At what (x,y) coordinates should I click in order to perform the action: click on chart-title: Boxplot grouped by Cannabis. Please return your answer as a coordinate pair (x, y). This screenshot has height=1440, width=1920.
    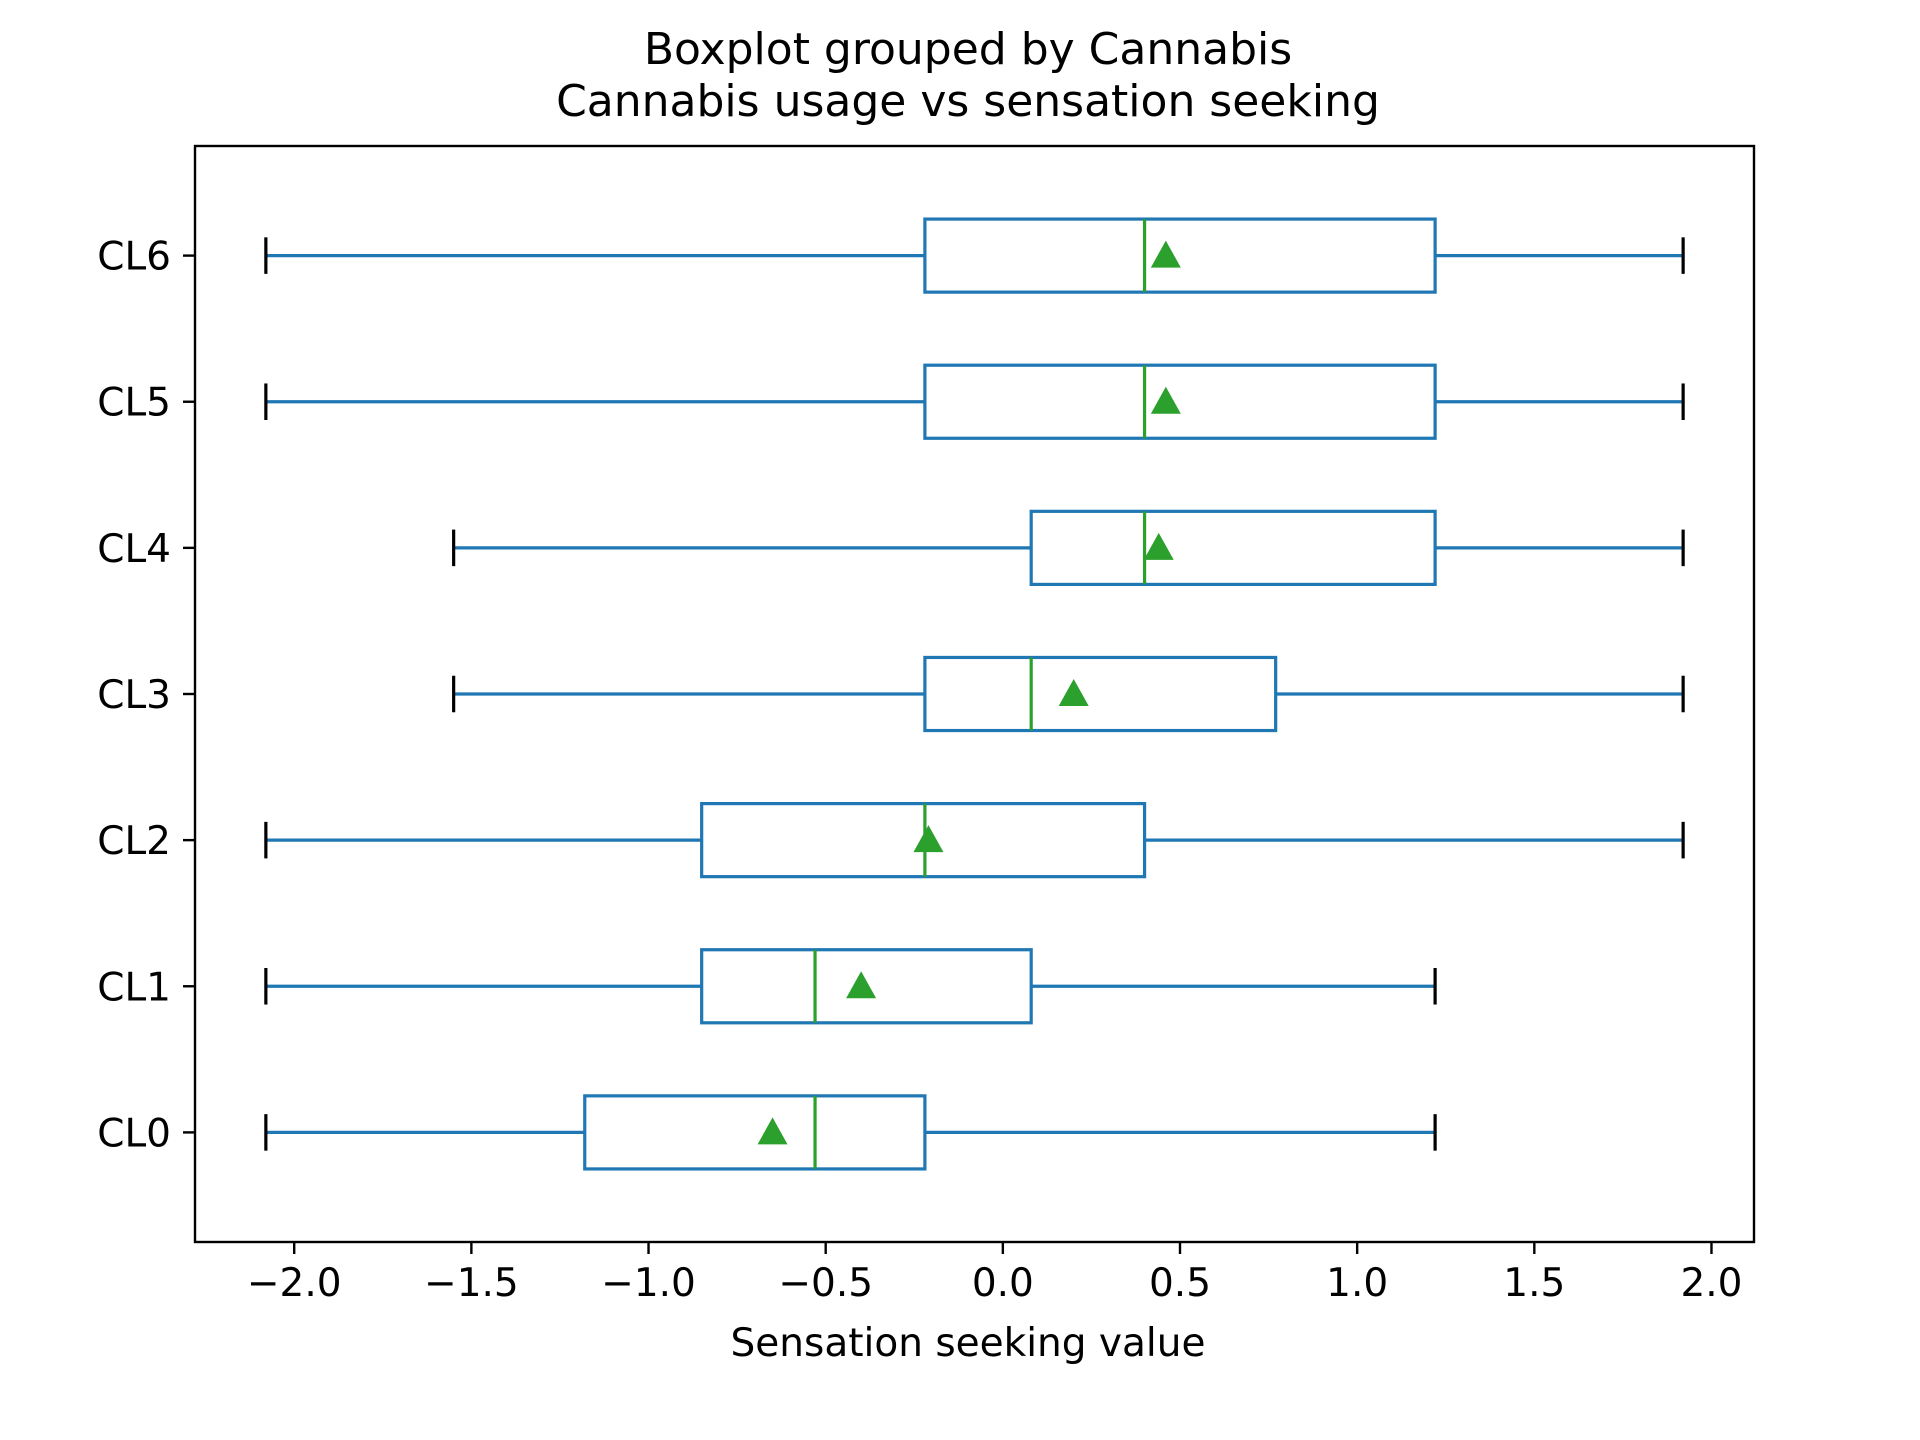
    Looking at the image, I should click on (968, 49).